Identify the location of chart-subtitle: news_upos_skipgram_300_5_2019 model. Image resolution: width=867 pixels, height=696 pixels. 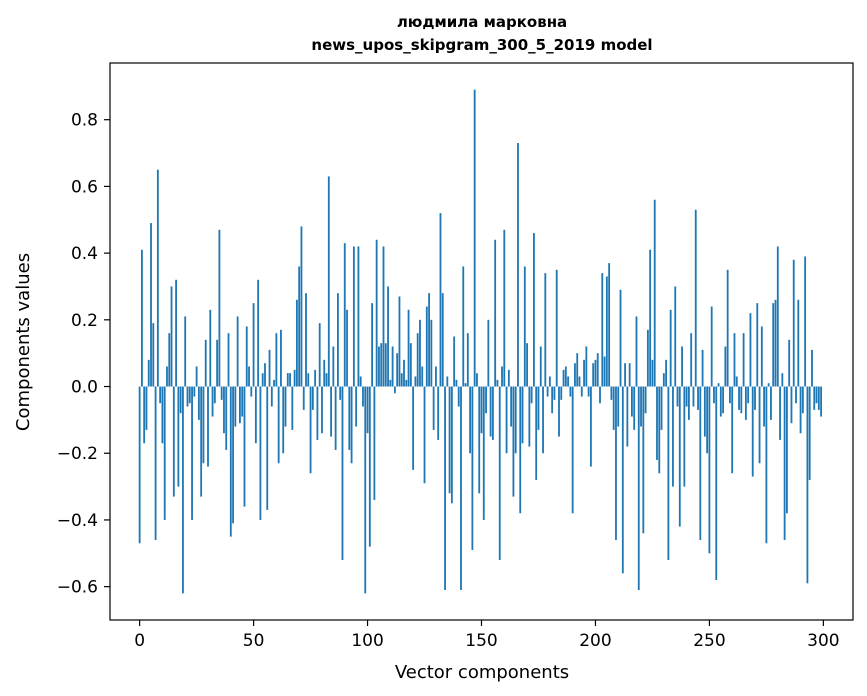
(481, 45).